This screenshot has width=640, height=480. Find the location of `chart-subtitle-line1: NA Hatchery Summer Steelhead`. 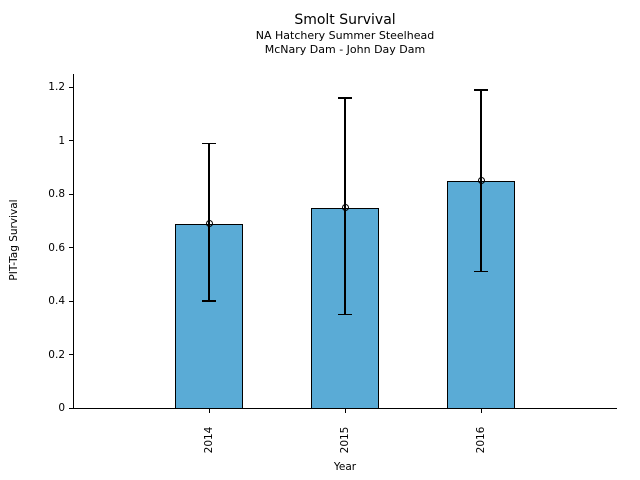

chart-subtitle-line1: NA Hatchery Summer Steelhead is located at coordinates (345, 35).